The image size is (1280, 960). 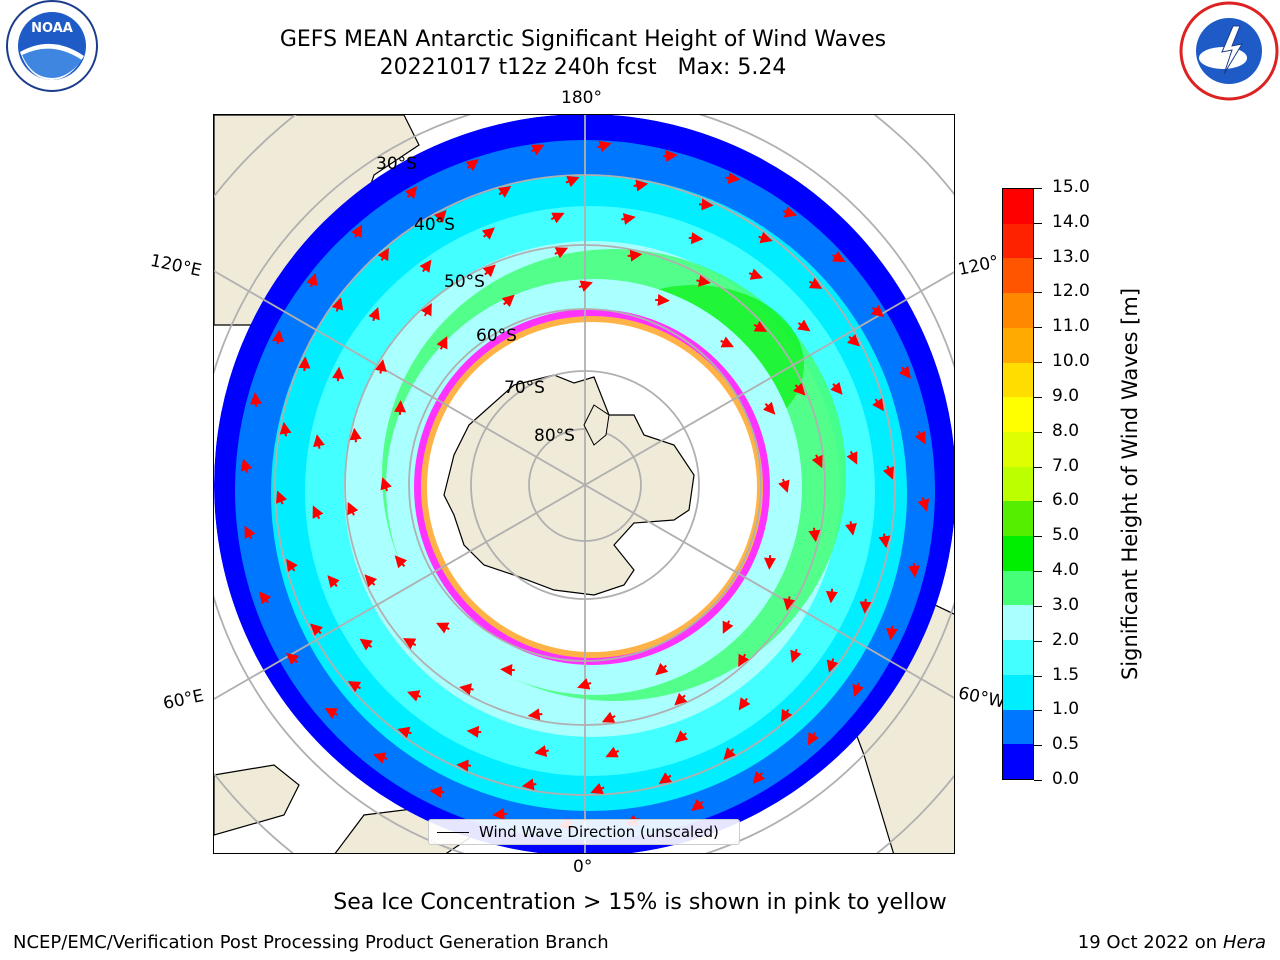 I want to click on colorbar-tick-label-16: 14.0, so click(x=1071, y=221).